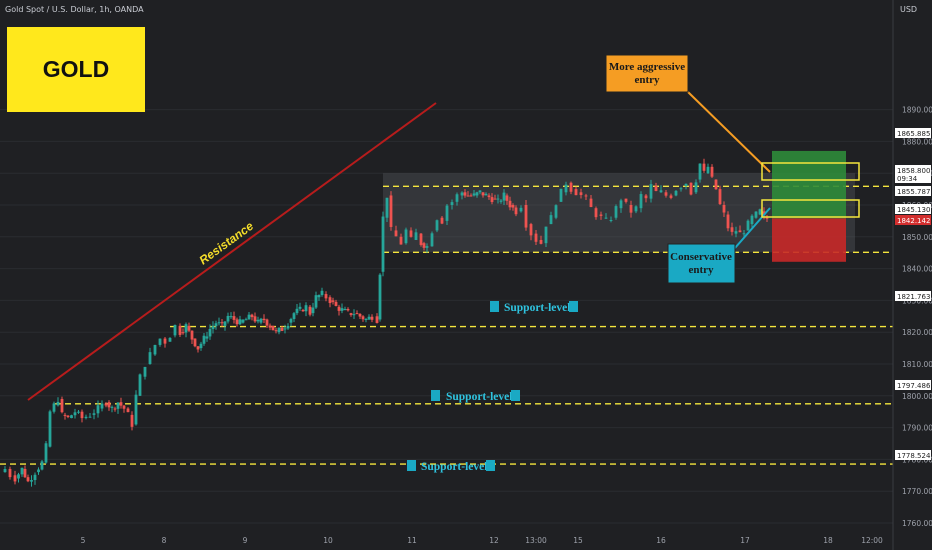 This screenshot has height=550, width=932. What do you see at coordinates (914, 456) in the screenshot?
I see `price-tag-text: 1778.524` at bounding box center [914, 456].